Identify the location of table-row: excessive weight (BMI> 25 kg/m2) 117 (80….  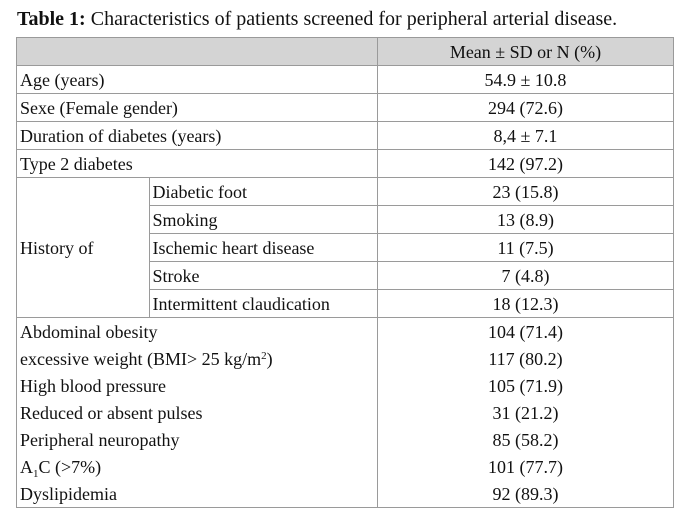
(345, 358).